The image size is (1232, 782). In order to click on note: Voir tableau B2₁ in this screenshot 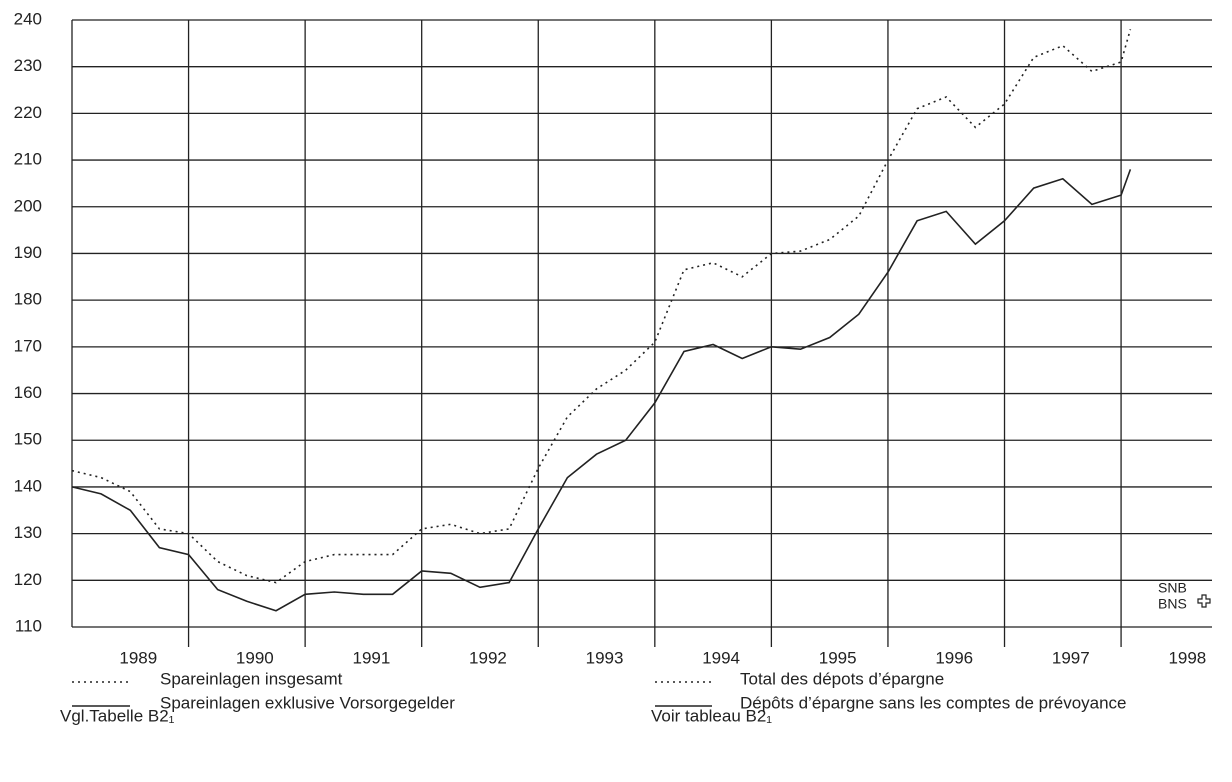, I will do `click(711, 715)`.